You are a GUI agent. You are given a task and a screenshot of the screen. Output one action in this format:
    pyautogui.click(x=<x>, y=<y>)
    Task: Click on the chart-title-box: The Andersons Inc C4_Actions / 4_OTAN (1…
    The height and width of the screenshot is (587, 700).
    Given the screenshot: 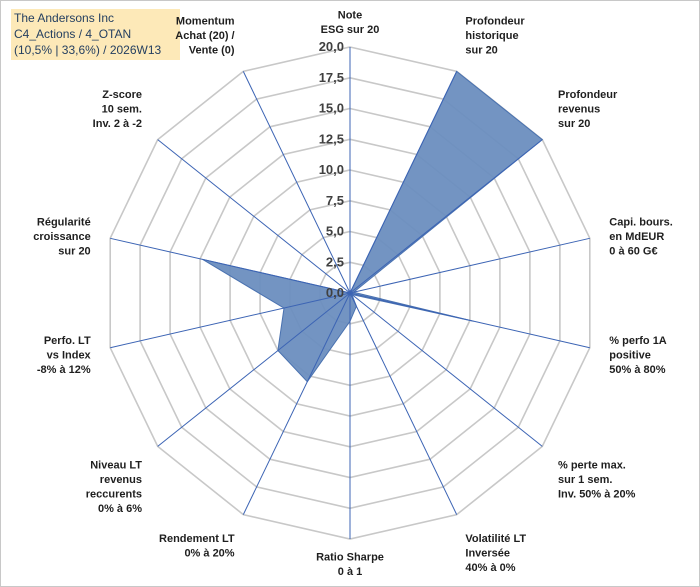 What is the action you would take?
    pyautogui.click(x=95, y=34)
    